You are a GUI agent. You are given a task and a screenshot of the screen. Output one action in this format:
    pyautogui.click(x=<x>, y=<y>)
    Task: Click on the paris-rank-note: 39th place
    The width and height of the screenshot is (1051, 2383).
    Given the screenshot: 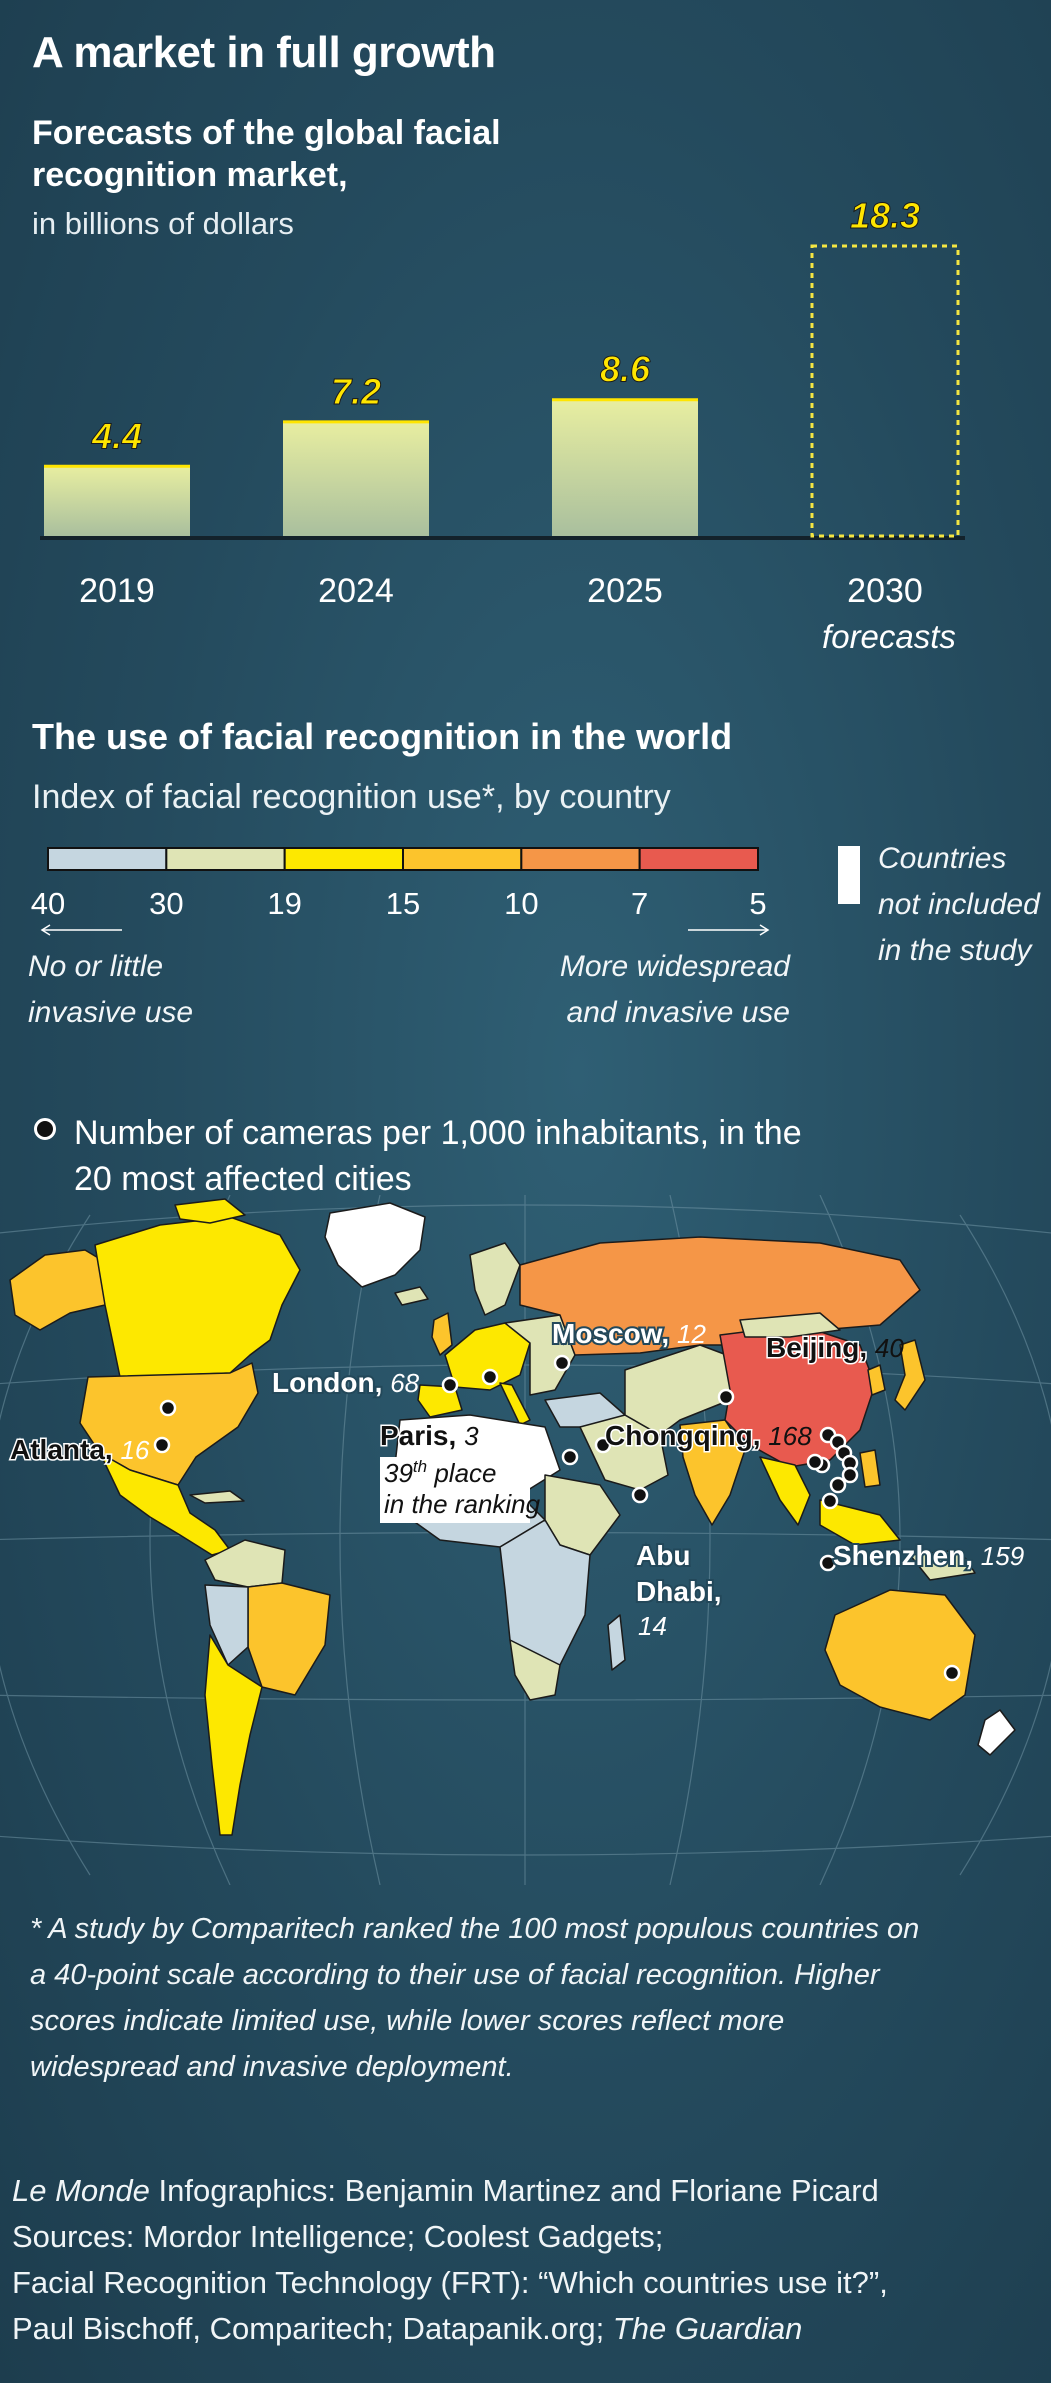 What is the action you would take?
    pyautogui.click(x=440, y=1472)
    